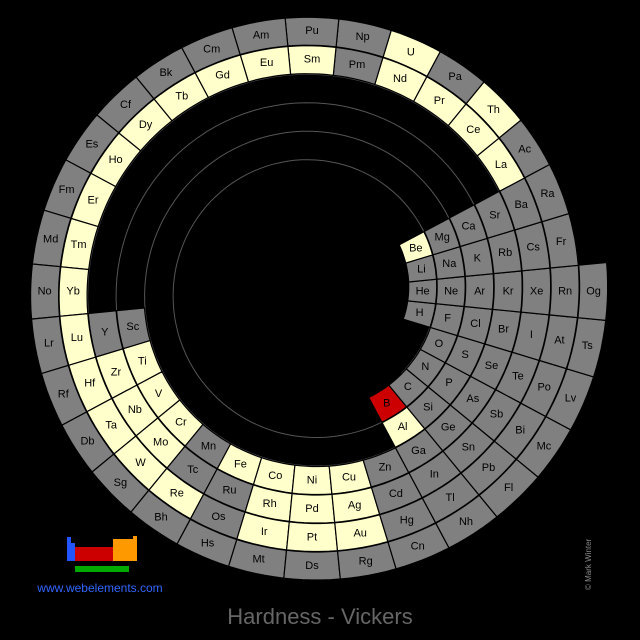 The image size is (640, 640). Describe the element at coordinates (503, 330) in the screenshot. I see `element-symbol: Br` at that location.